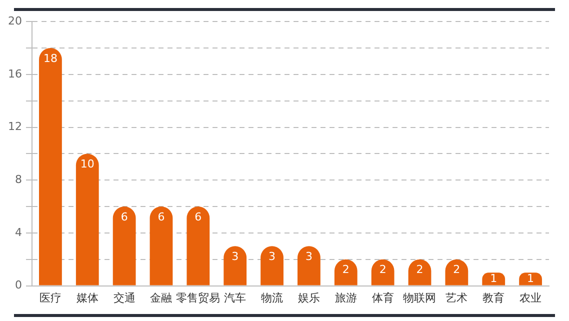  What do you see at coordinates (18, 232) in the screenshot?
I see `y-tick-label: 4` at bounding box center [18, 232].